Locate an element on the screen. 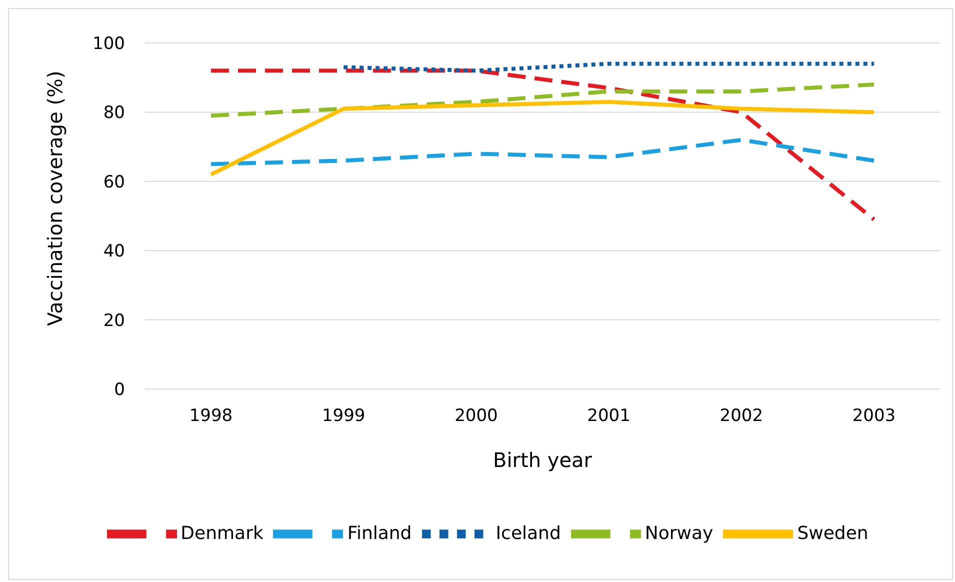  x-tick-label: 2001 is located at coordinates (608, 416).